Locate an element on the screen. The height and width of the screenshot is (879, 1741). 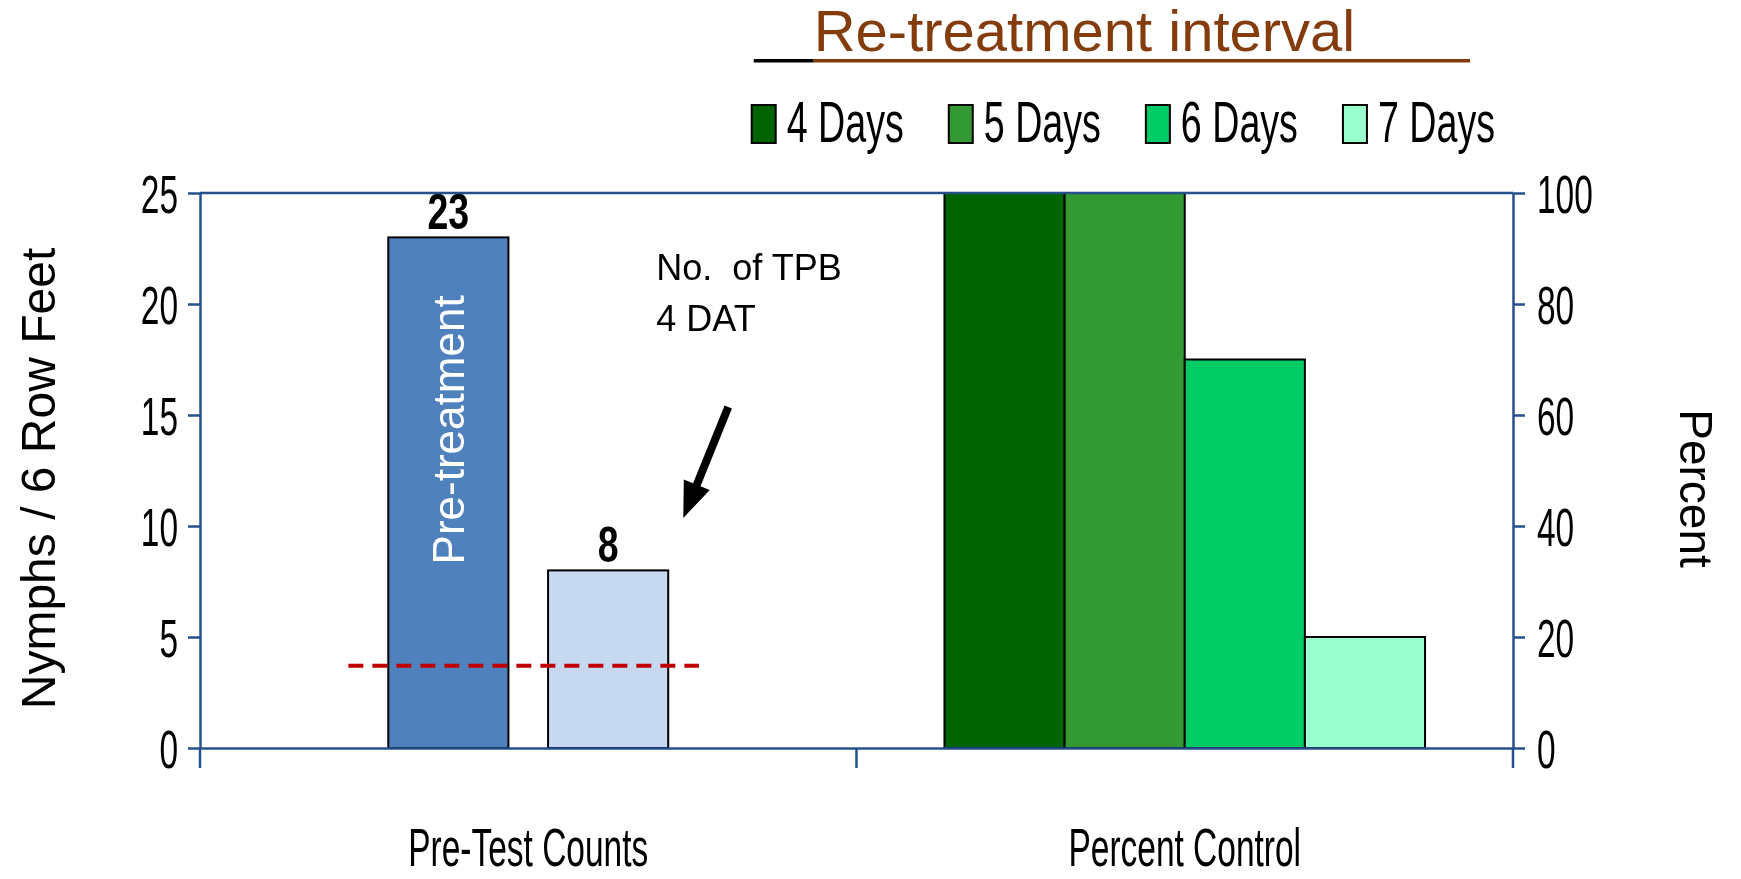
annotation: No. of TPB 4 DAT is located at coordinates (749, 293).